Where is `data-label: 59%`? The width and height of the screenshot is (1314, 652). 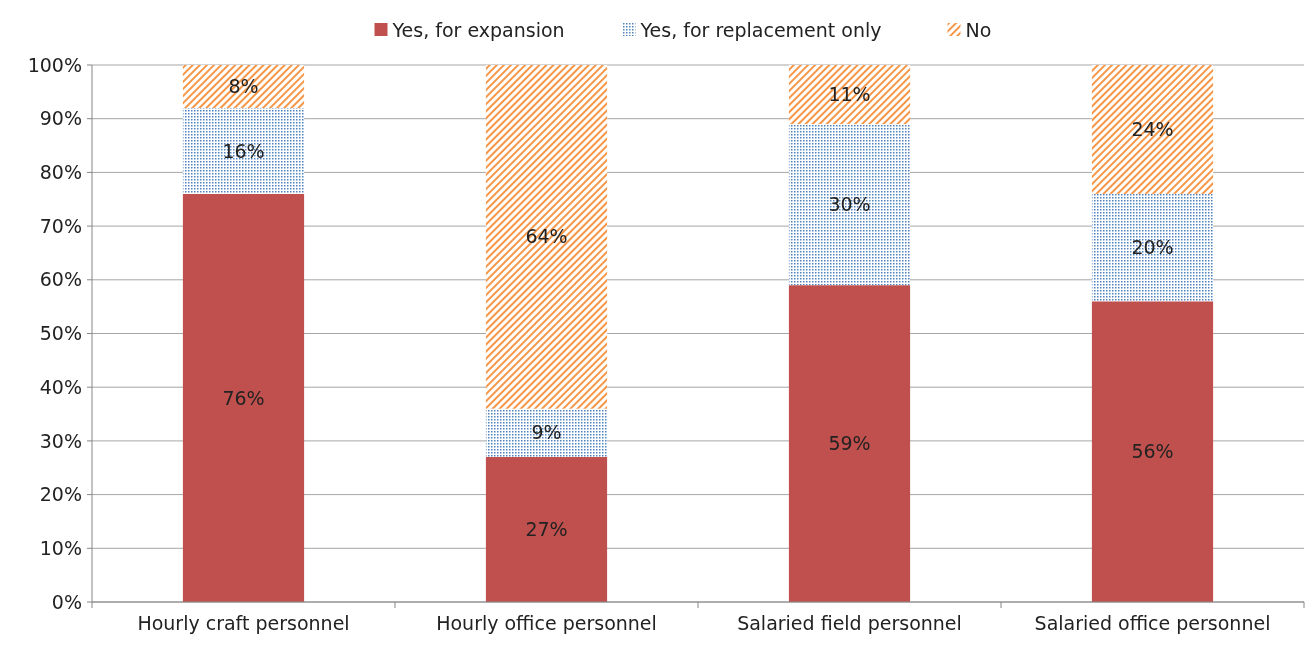
data-label: 59% is located at coordinates (849, 443).